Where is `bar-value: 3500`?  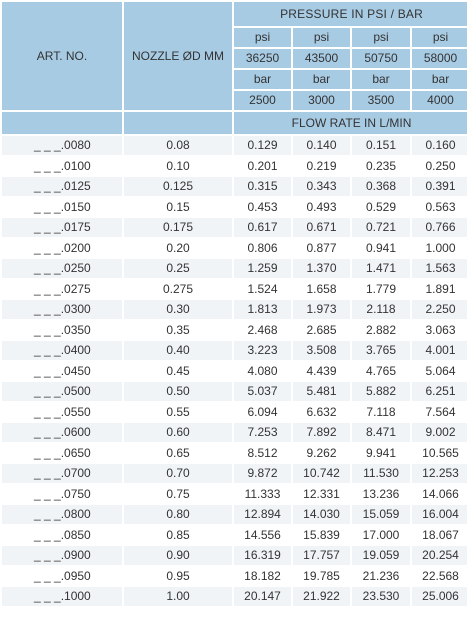
bar-value: 3500 is located at coordinates (381, 100).